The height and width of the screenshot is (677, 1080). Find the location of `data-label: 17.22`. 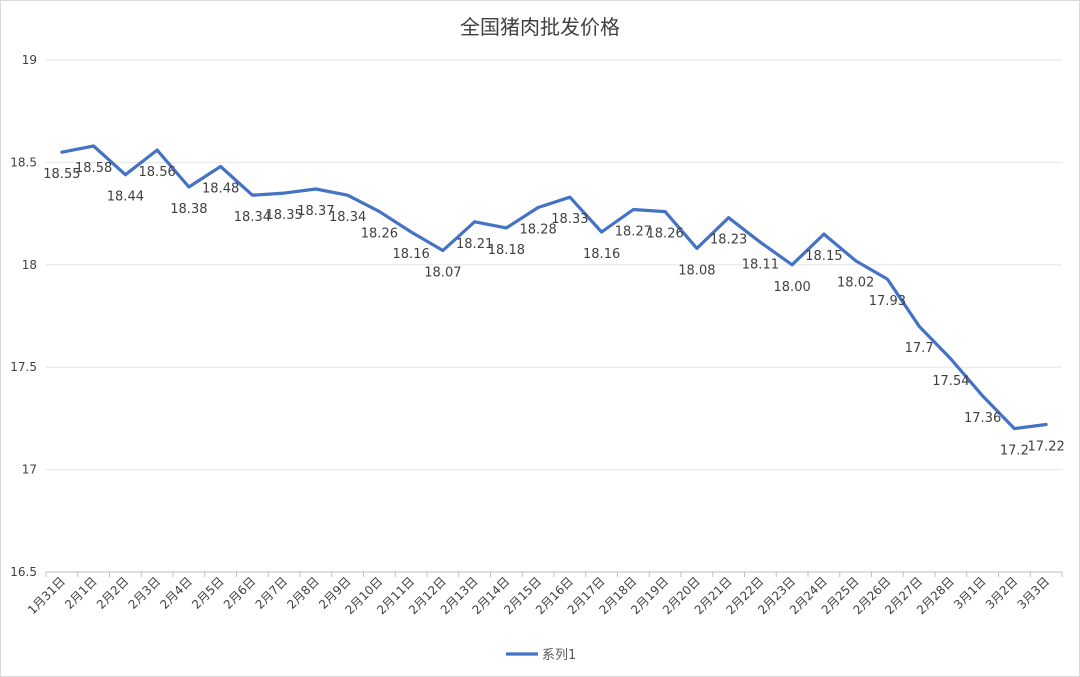

data-label: 17.22 is located at coordinates (1046, 447).